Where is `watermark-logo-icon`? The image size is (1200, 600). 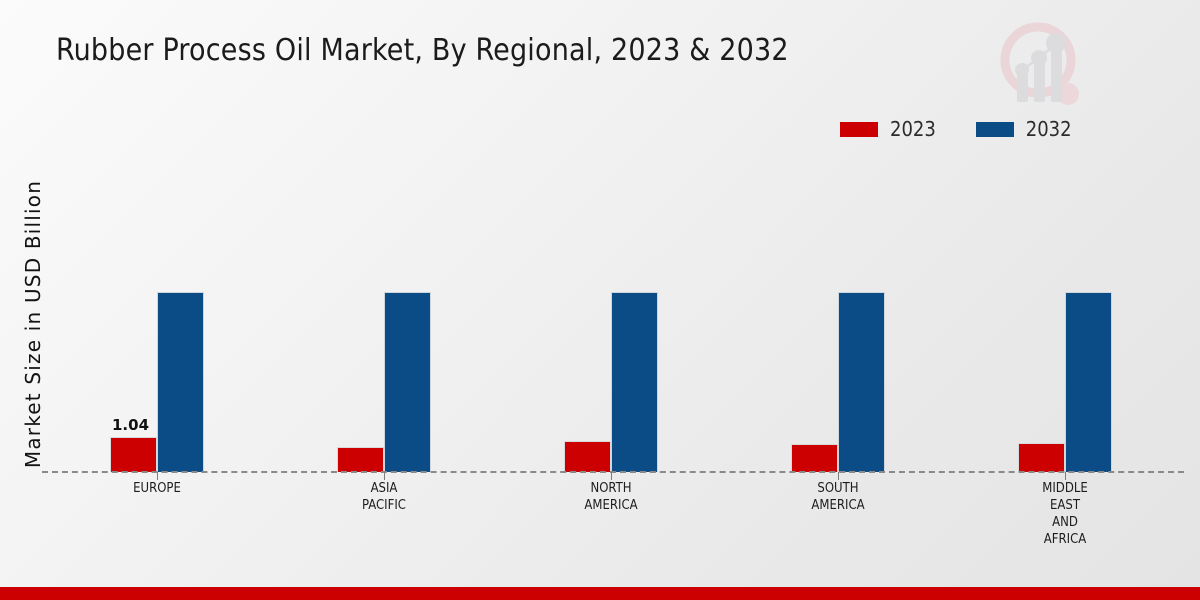 watermark-logo-icon is located at coordinates (1045, 62).